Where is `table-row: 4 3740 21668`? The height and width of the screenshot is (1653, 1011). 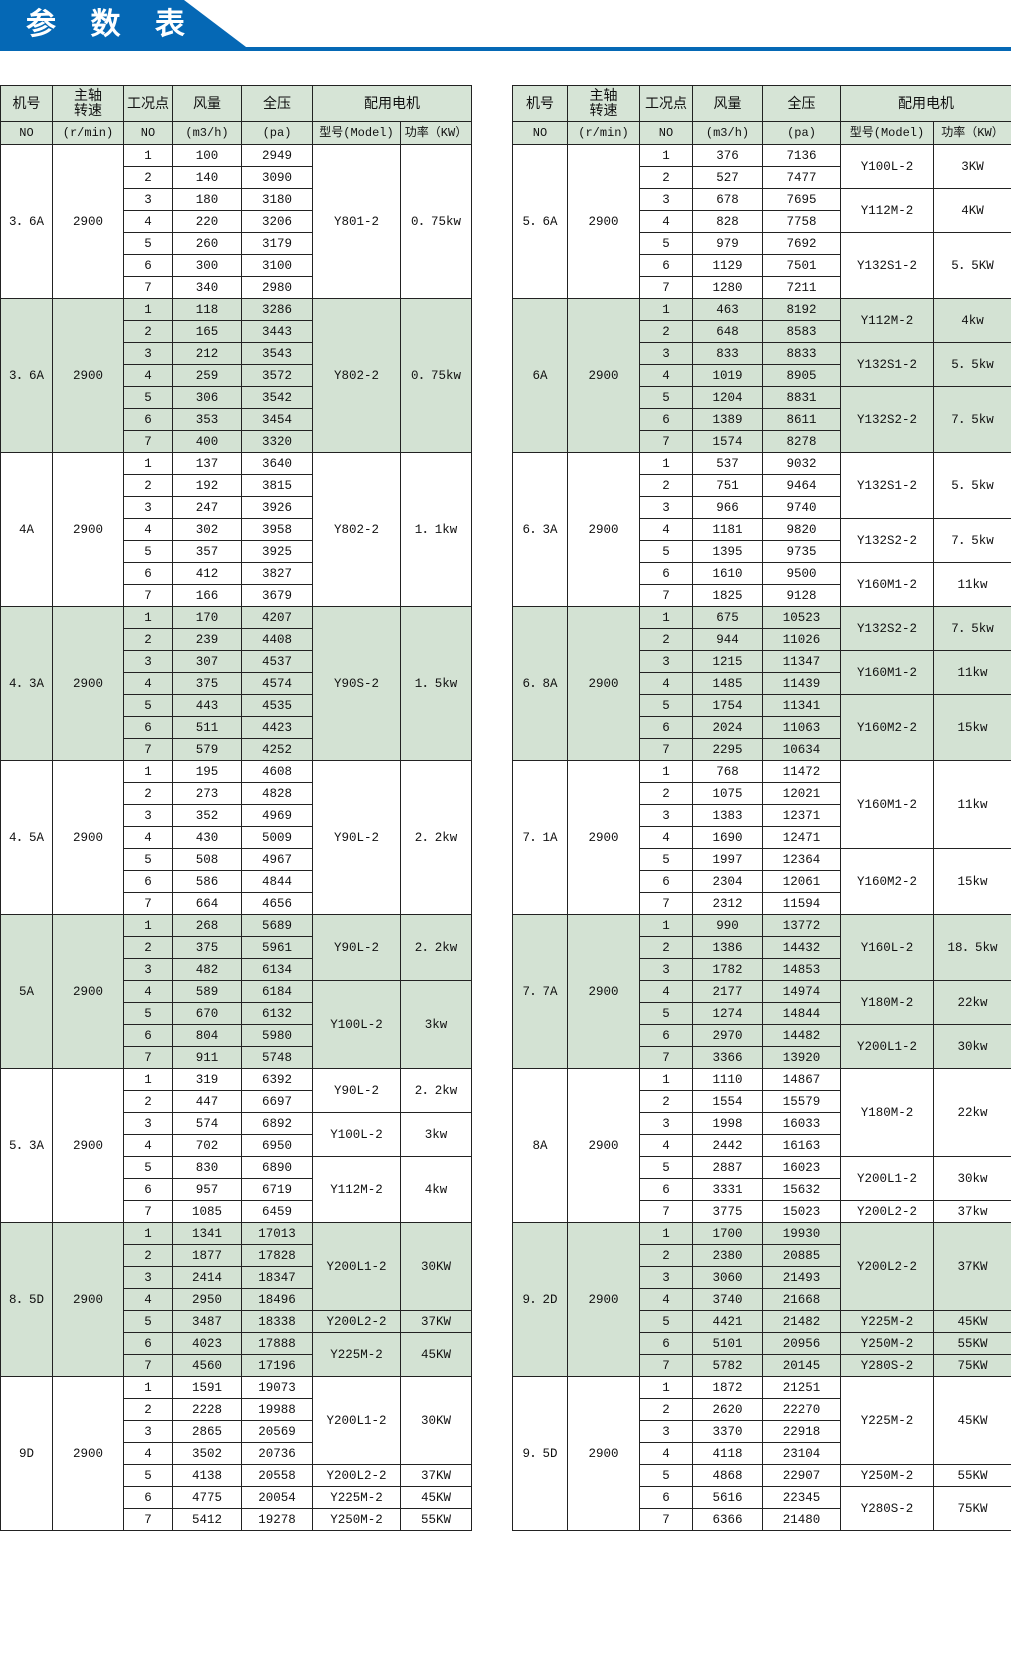 table-row: 4 3740 21668 is located at coordinates (762, 1299).